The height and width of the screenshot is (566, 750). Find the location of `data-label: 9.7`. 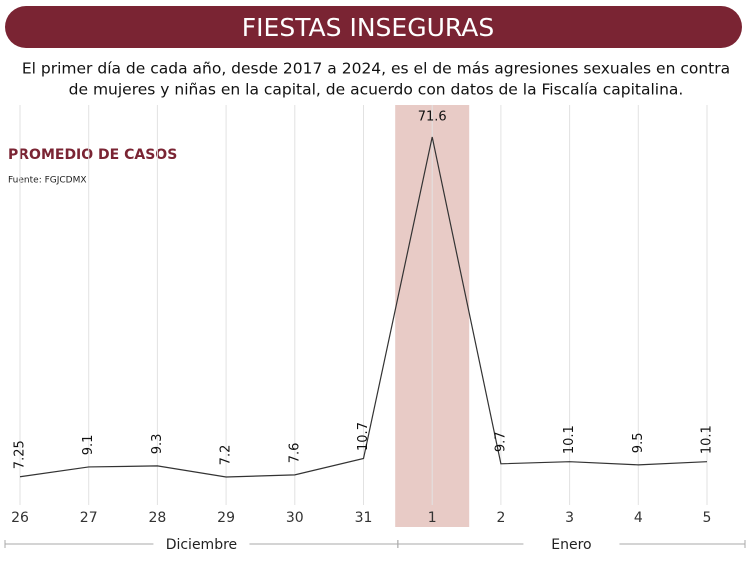

data-label: 9.7 is located at coordinates (500, 441).